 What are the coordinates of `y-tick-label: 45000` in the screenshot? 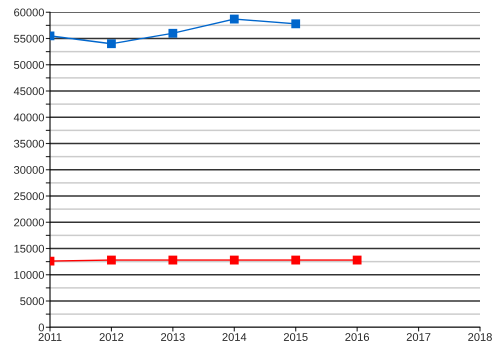 It's located at (29, 91).